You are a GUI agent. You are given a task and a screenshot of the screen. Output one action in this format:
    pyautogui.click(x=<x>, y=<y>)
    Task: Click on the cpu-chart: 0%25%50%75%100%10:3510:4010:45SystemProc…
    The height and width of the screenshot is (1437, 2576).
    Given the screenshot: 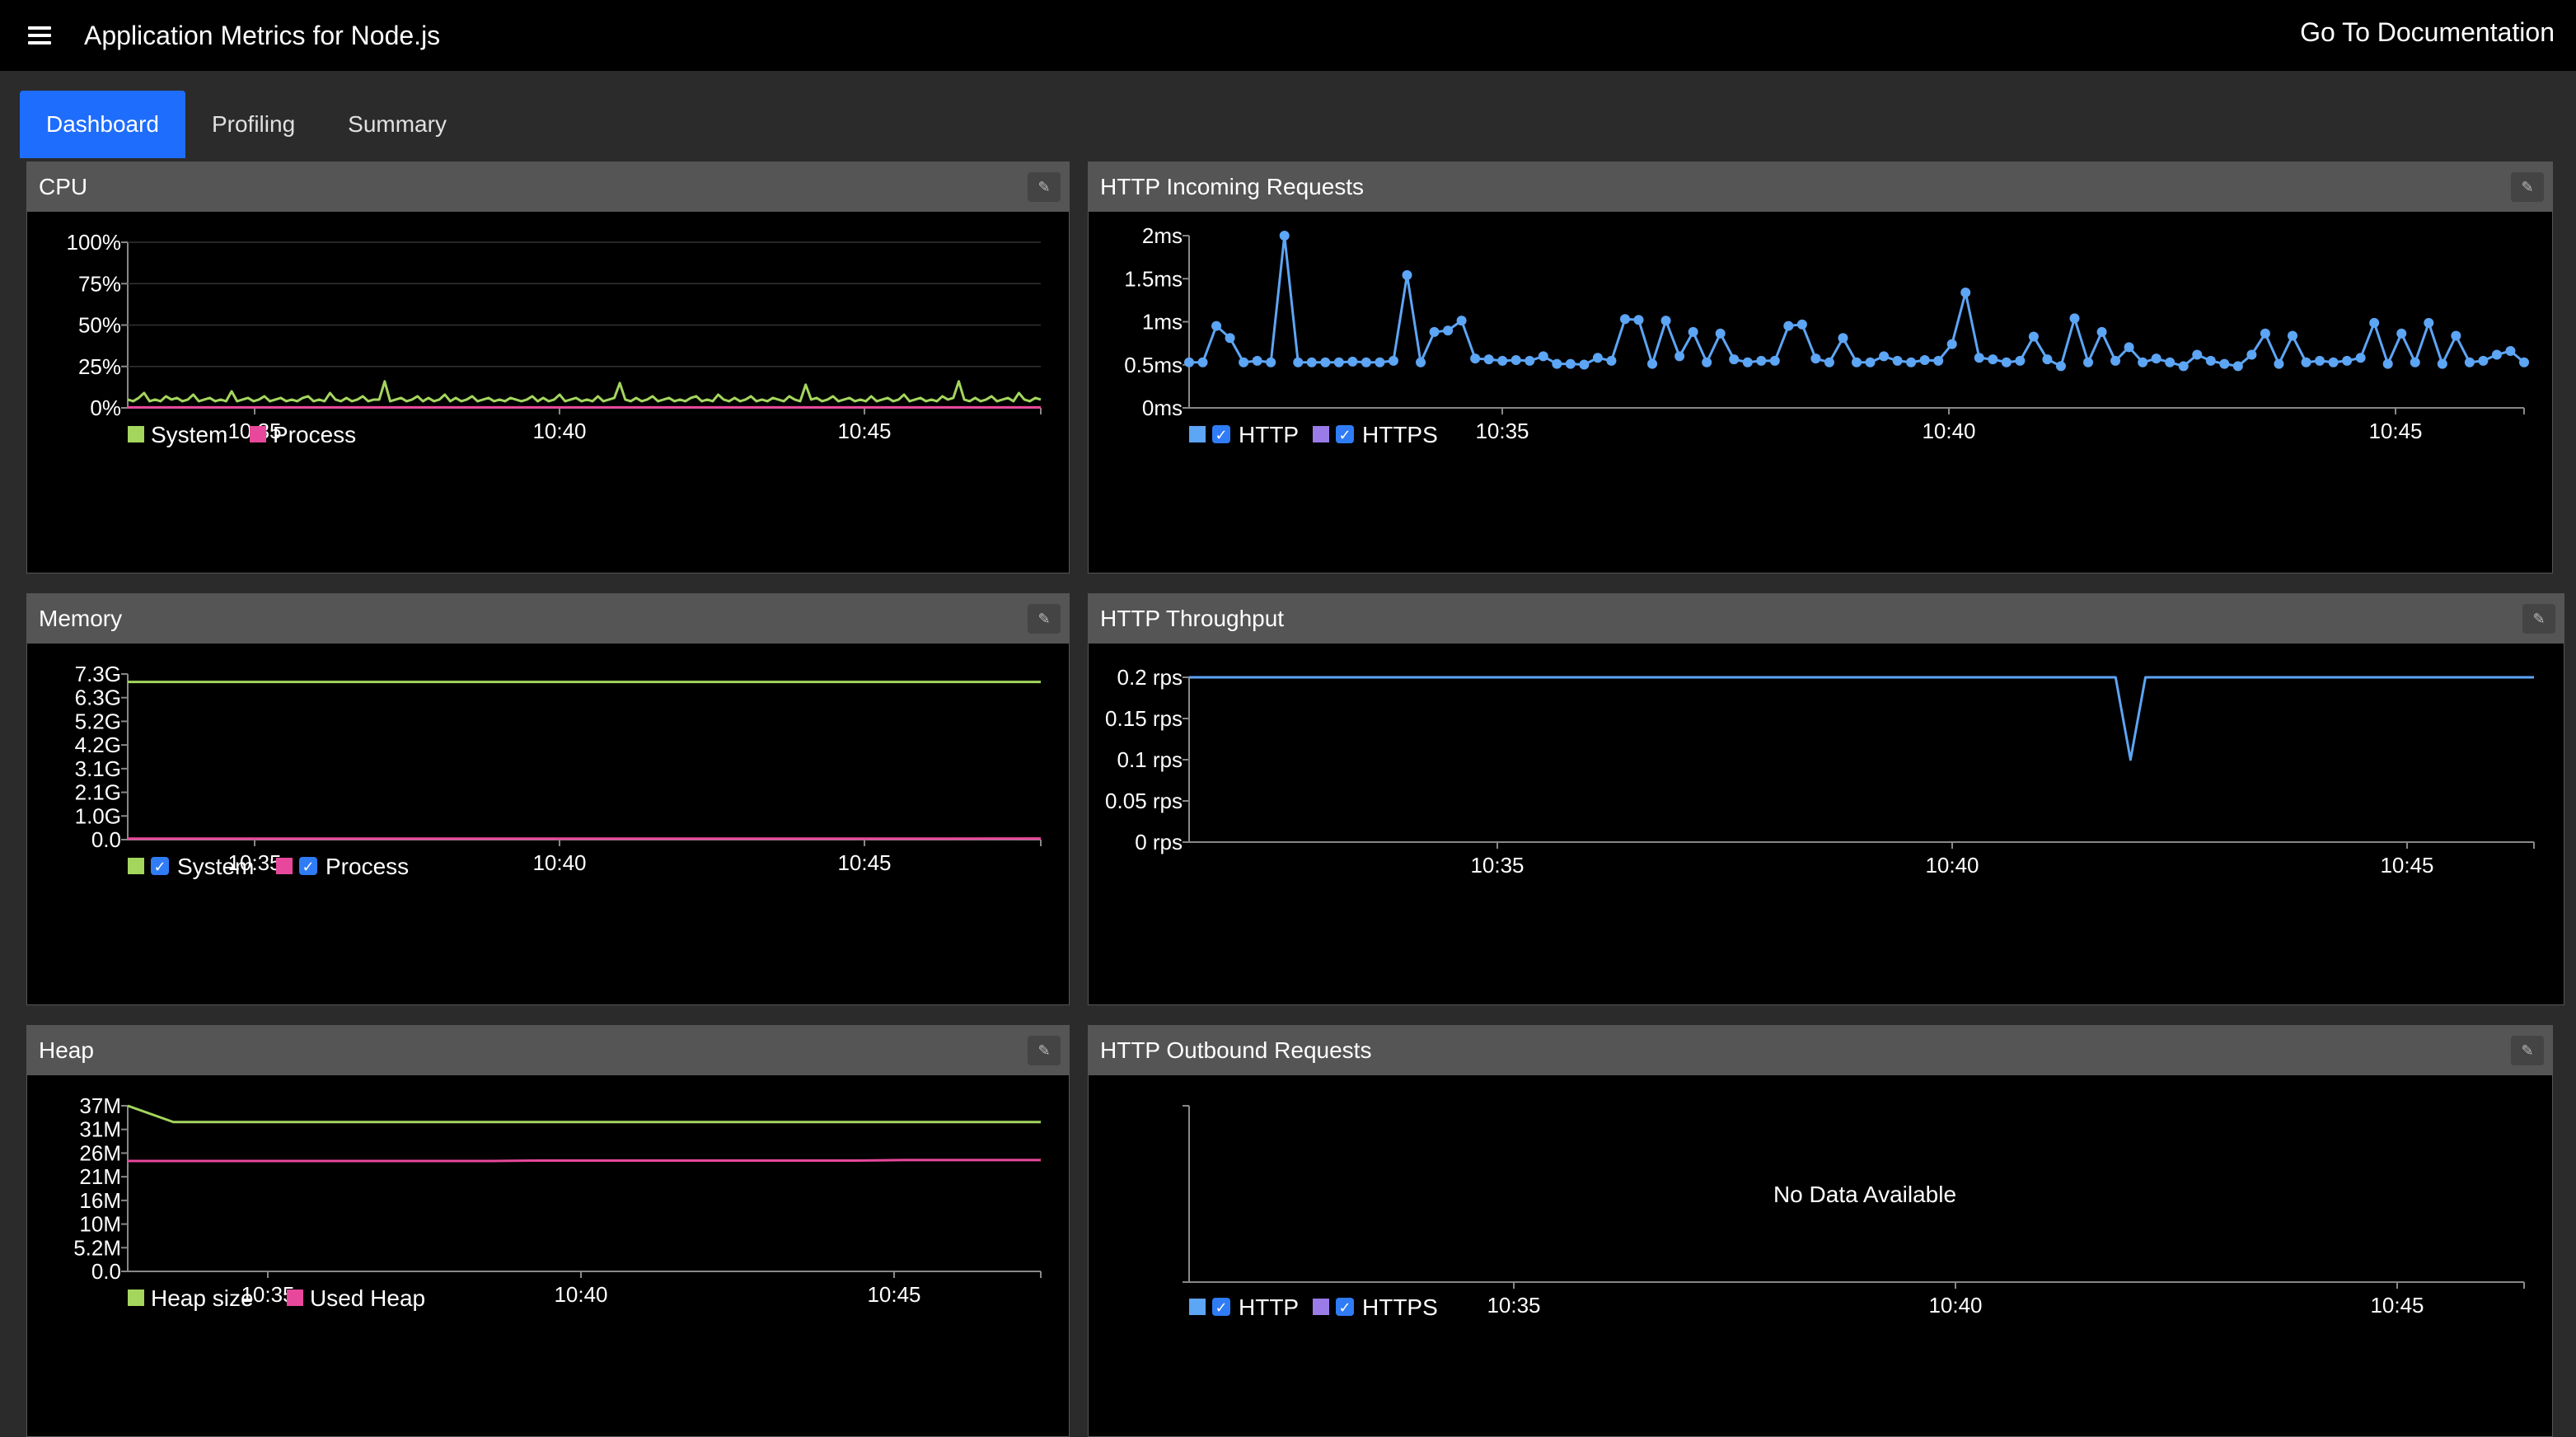 What is the action you would take?
    pyautogui.click(x=548, y=392)
    